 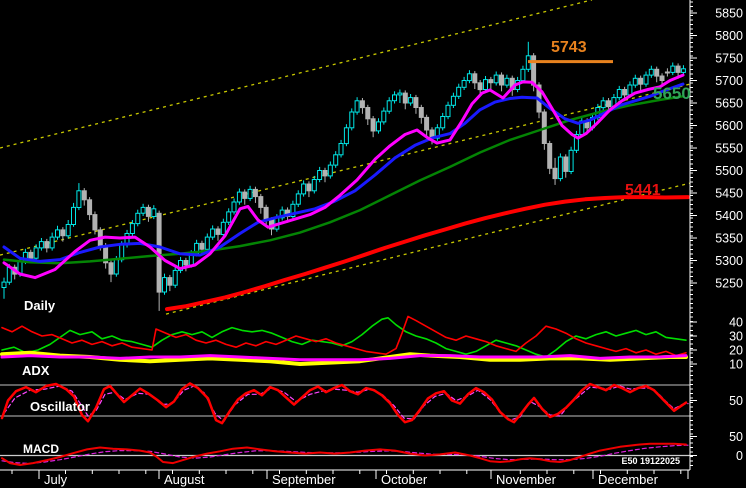 I want to click on y-axis-label: 5350, so click(x=729, y=239).